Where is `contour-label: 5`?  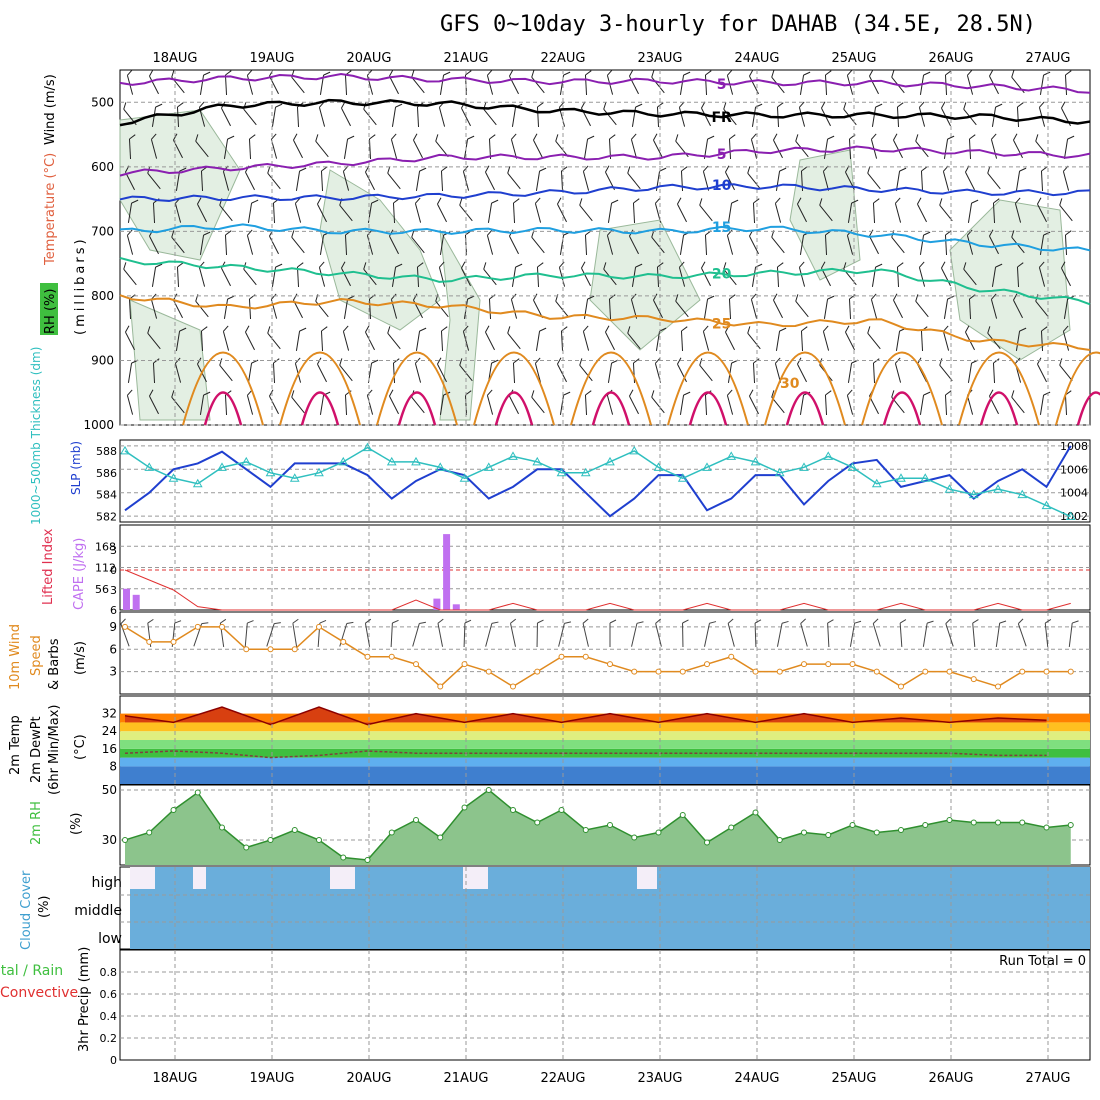
contour-label: 5 is located at coordinates (722, 85).